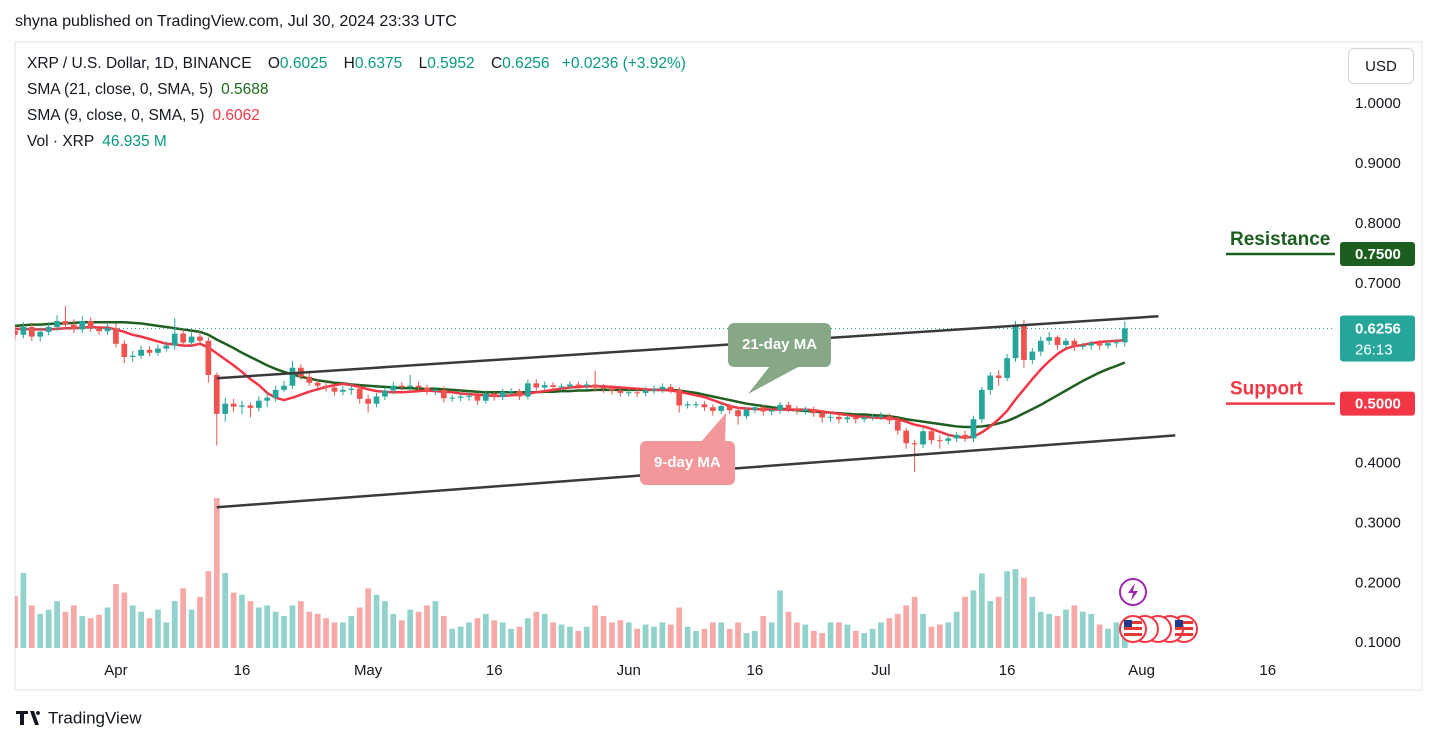 The image size is (1437, 744). I want to click on level-name: Support, so click(1266, 389).